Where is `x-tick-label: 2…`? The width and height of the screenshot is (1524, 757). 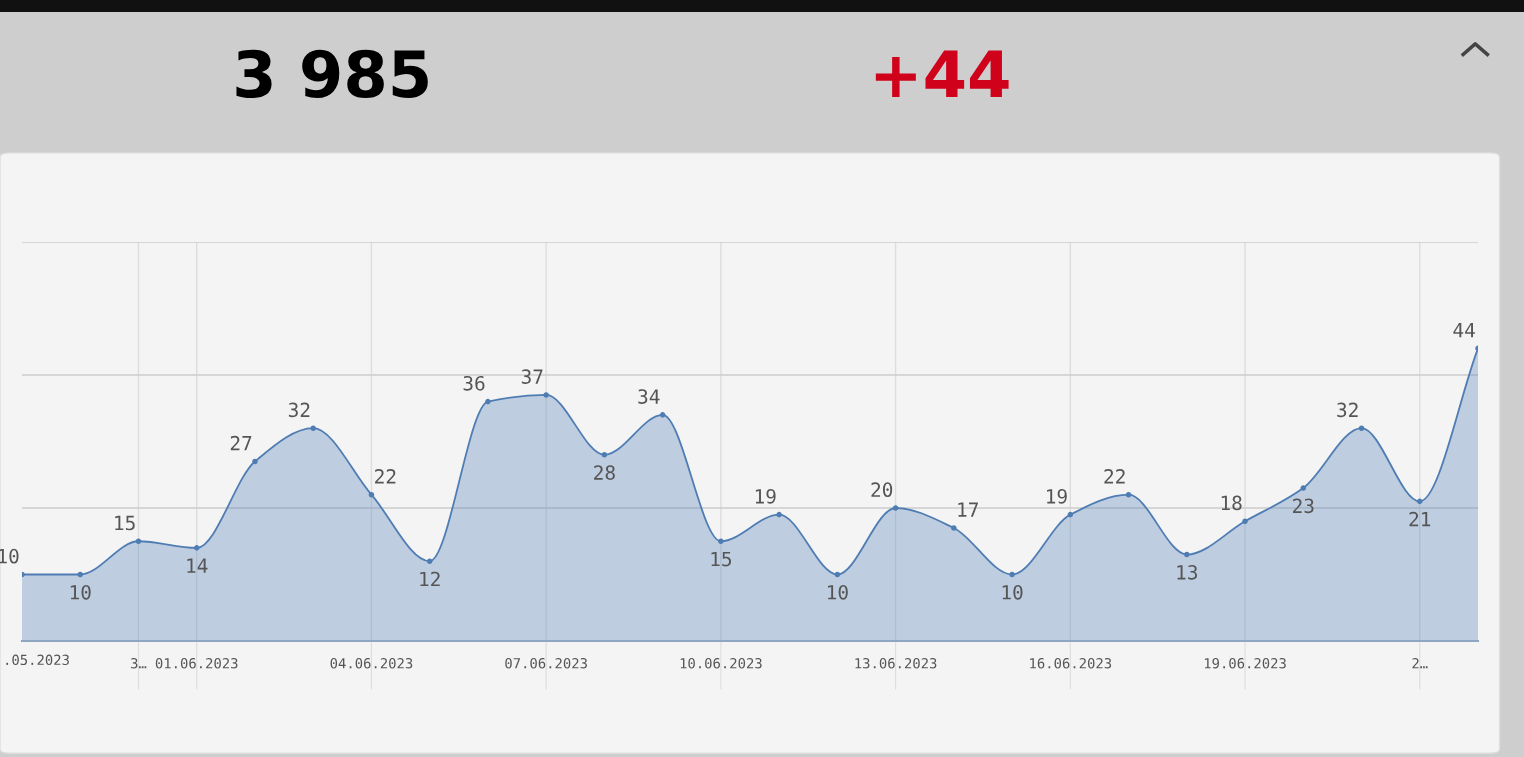
x-tick-label: 2… is located at coordinates (1420, 663).